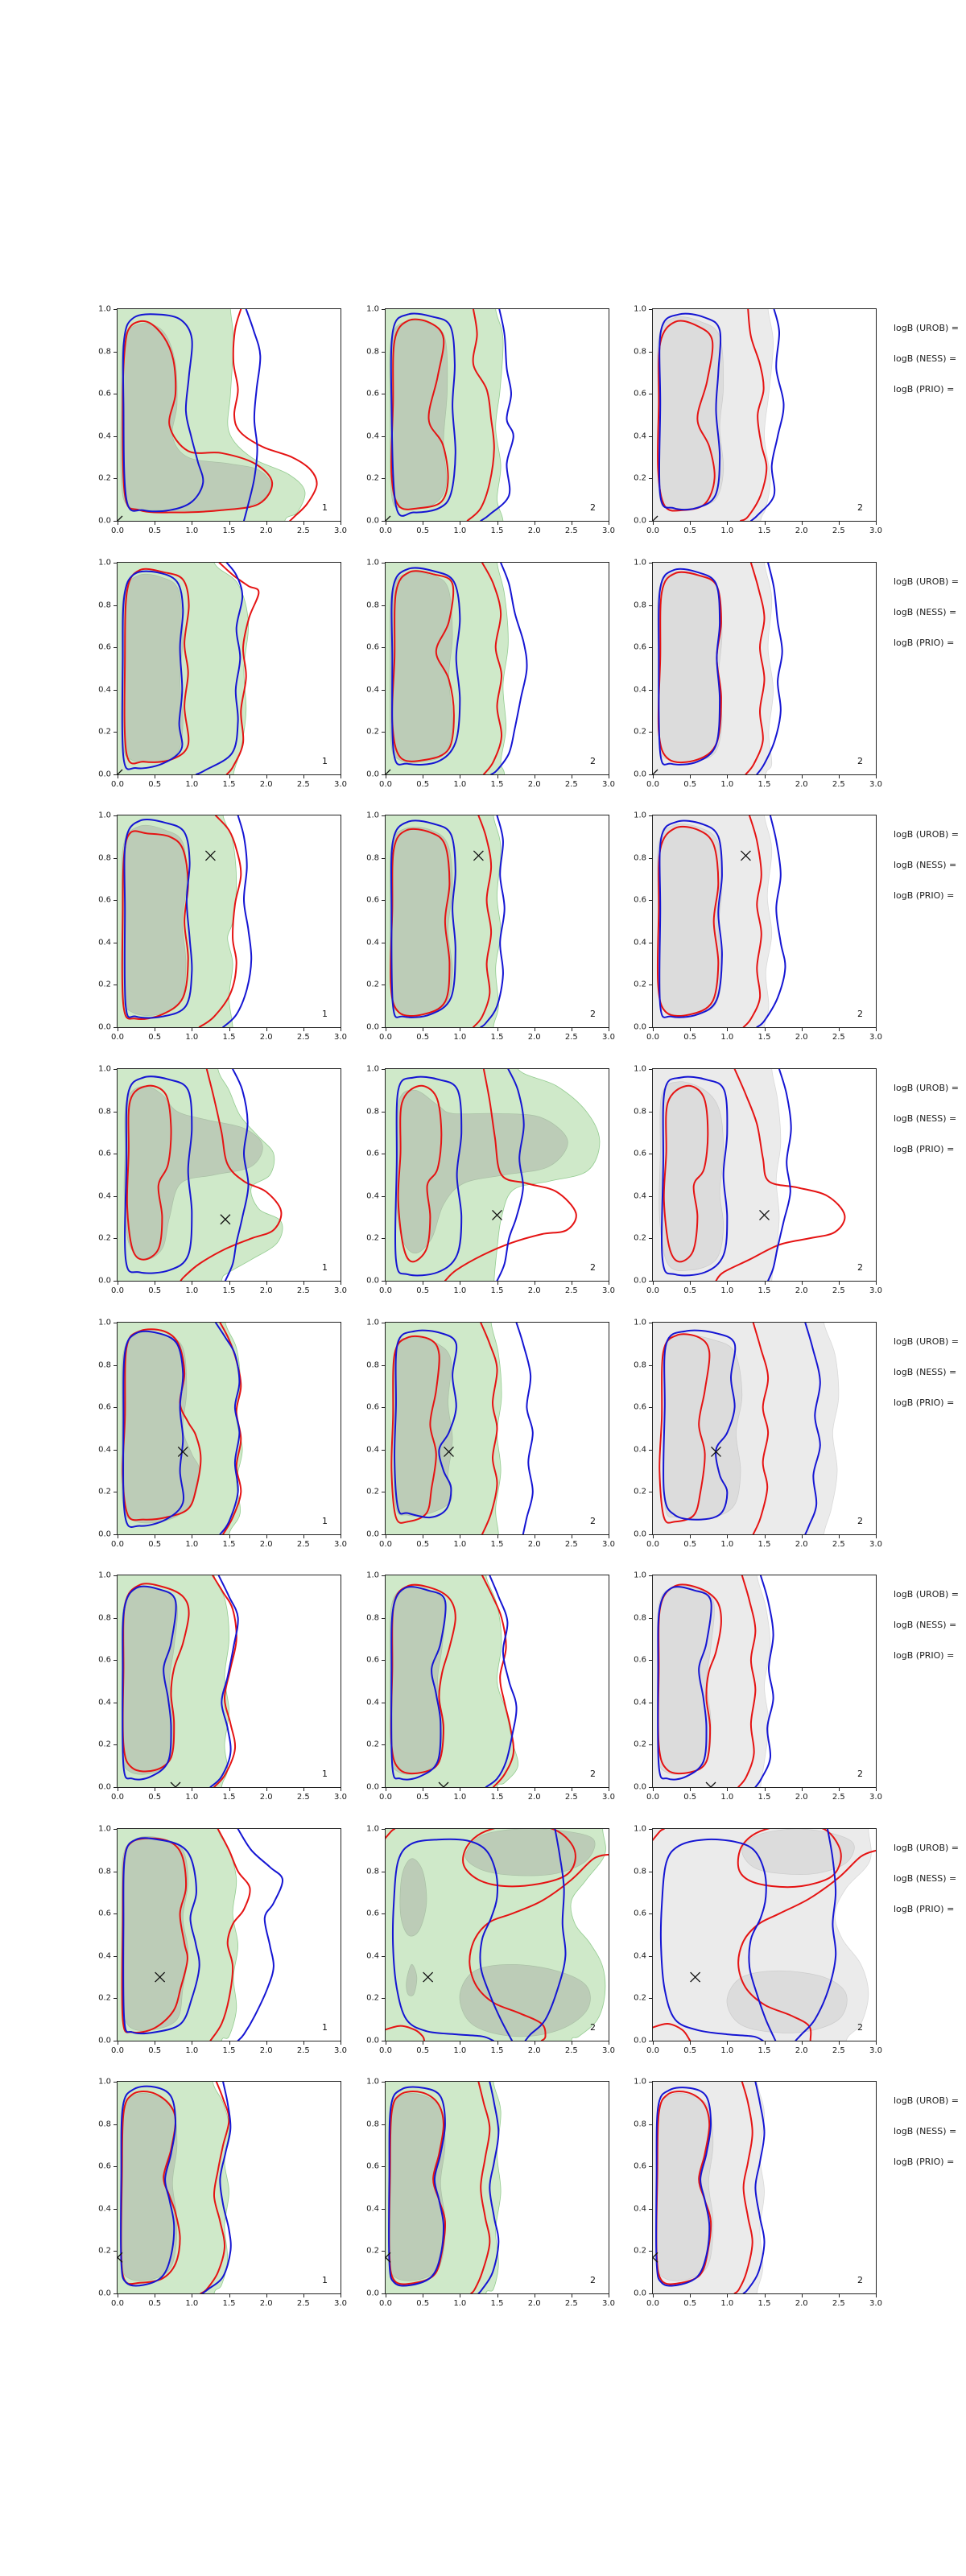 The width and height of the screenshot is (966, 2576). What do you see at coordinates (927, 834) in the screenshot?
I see `side-label-row3-urob: logB (UROB) =` at bounding box center [927, 834].